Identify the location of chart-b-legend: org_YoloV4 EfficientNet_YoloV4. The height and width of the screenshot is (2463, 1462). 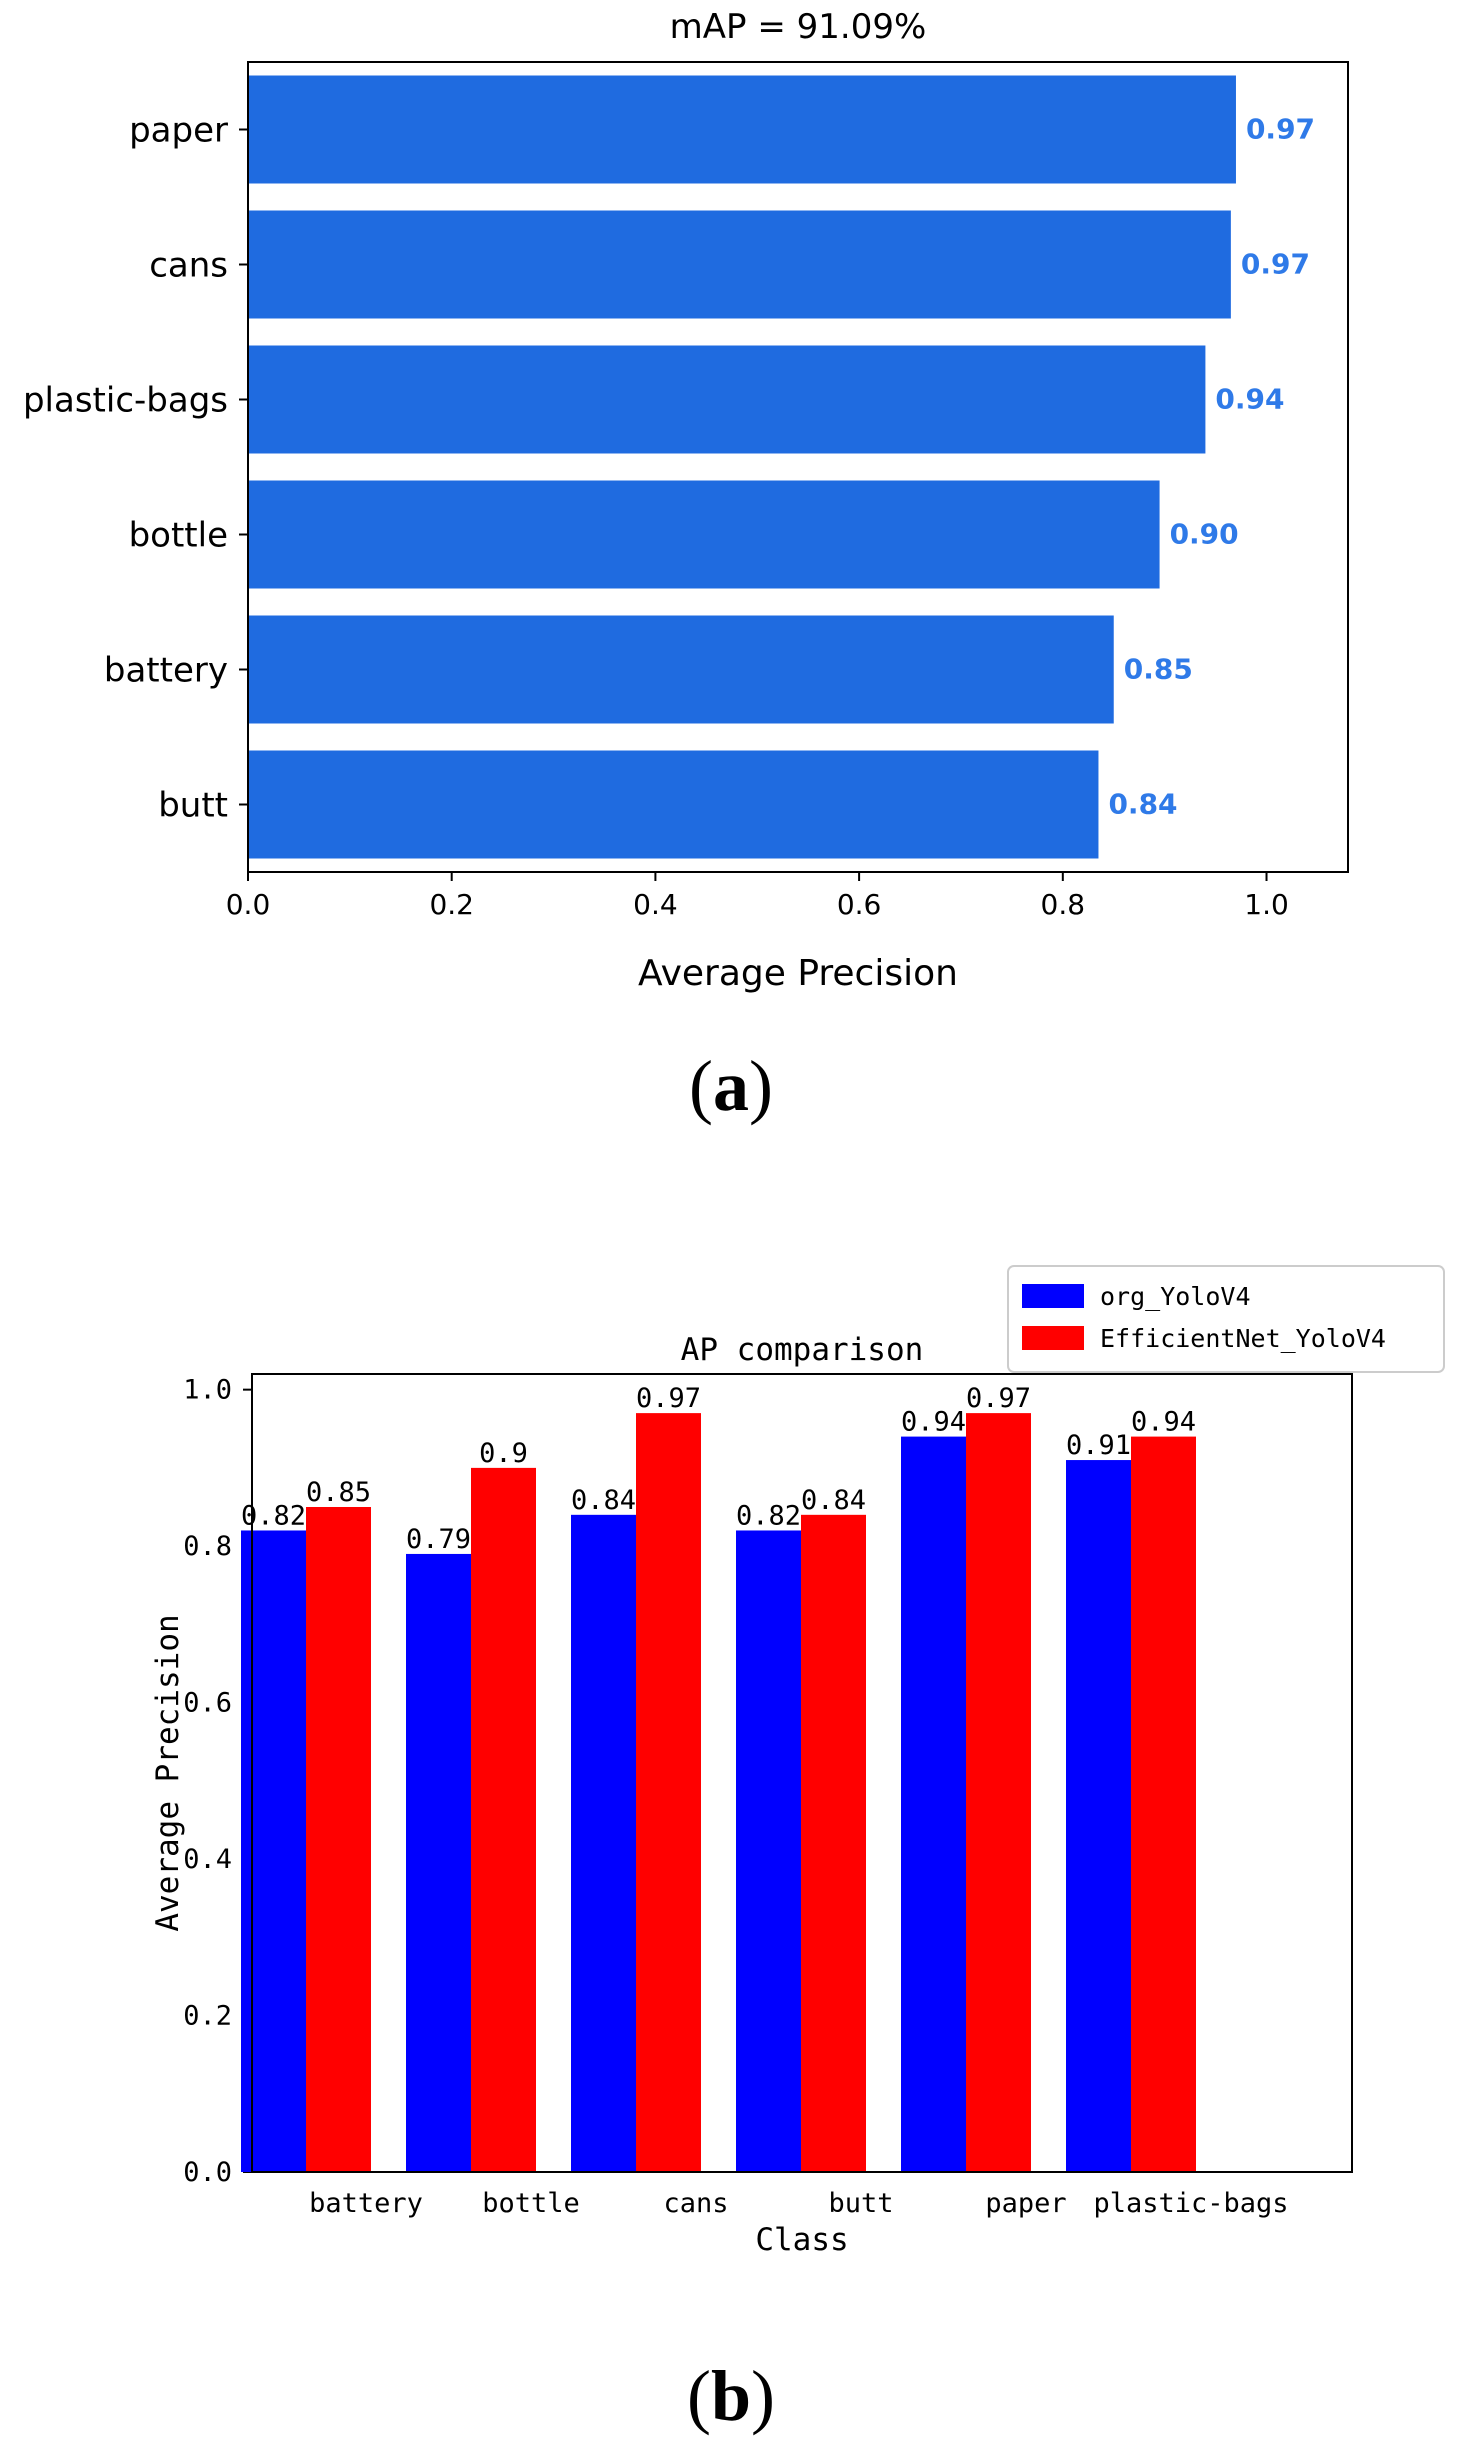
(1226, 1319).